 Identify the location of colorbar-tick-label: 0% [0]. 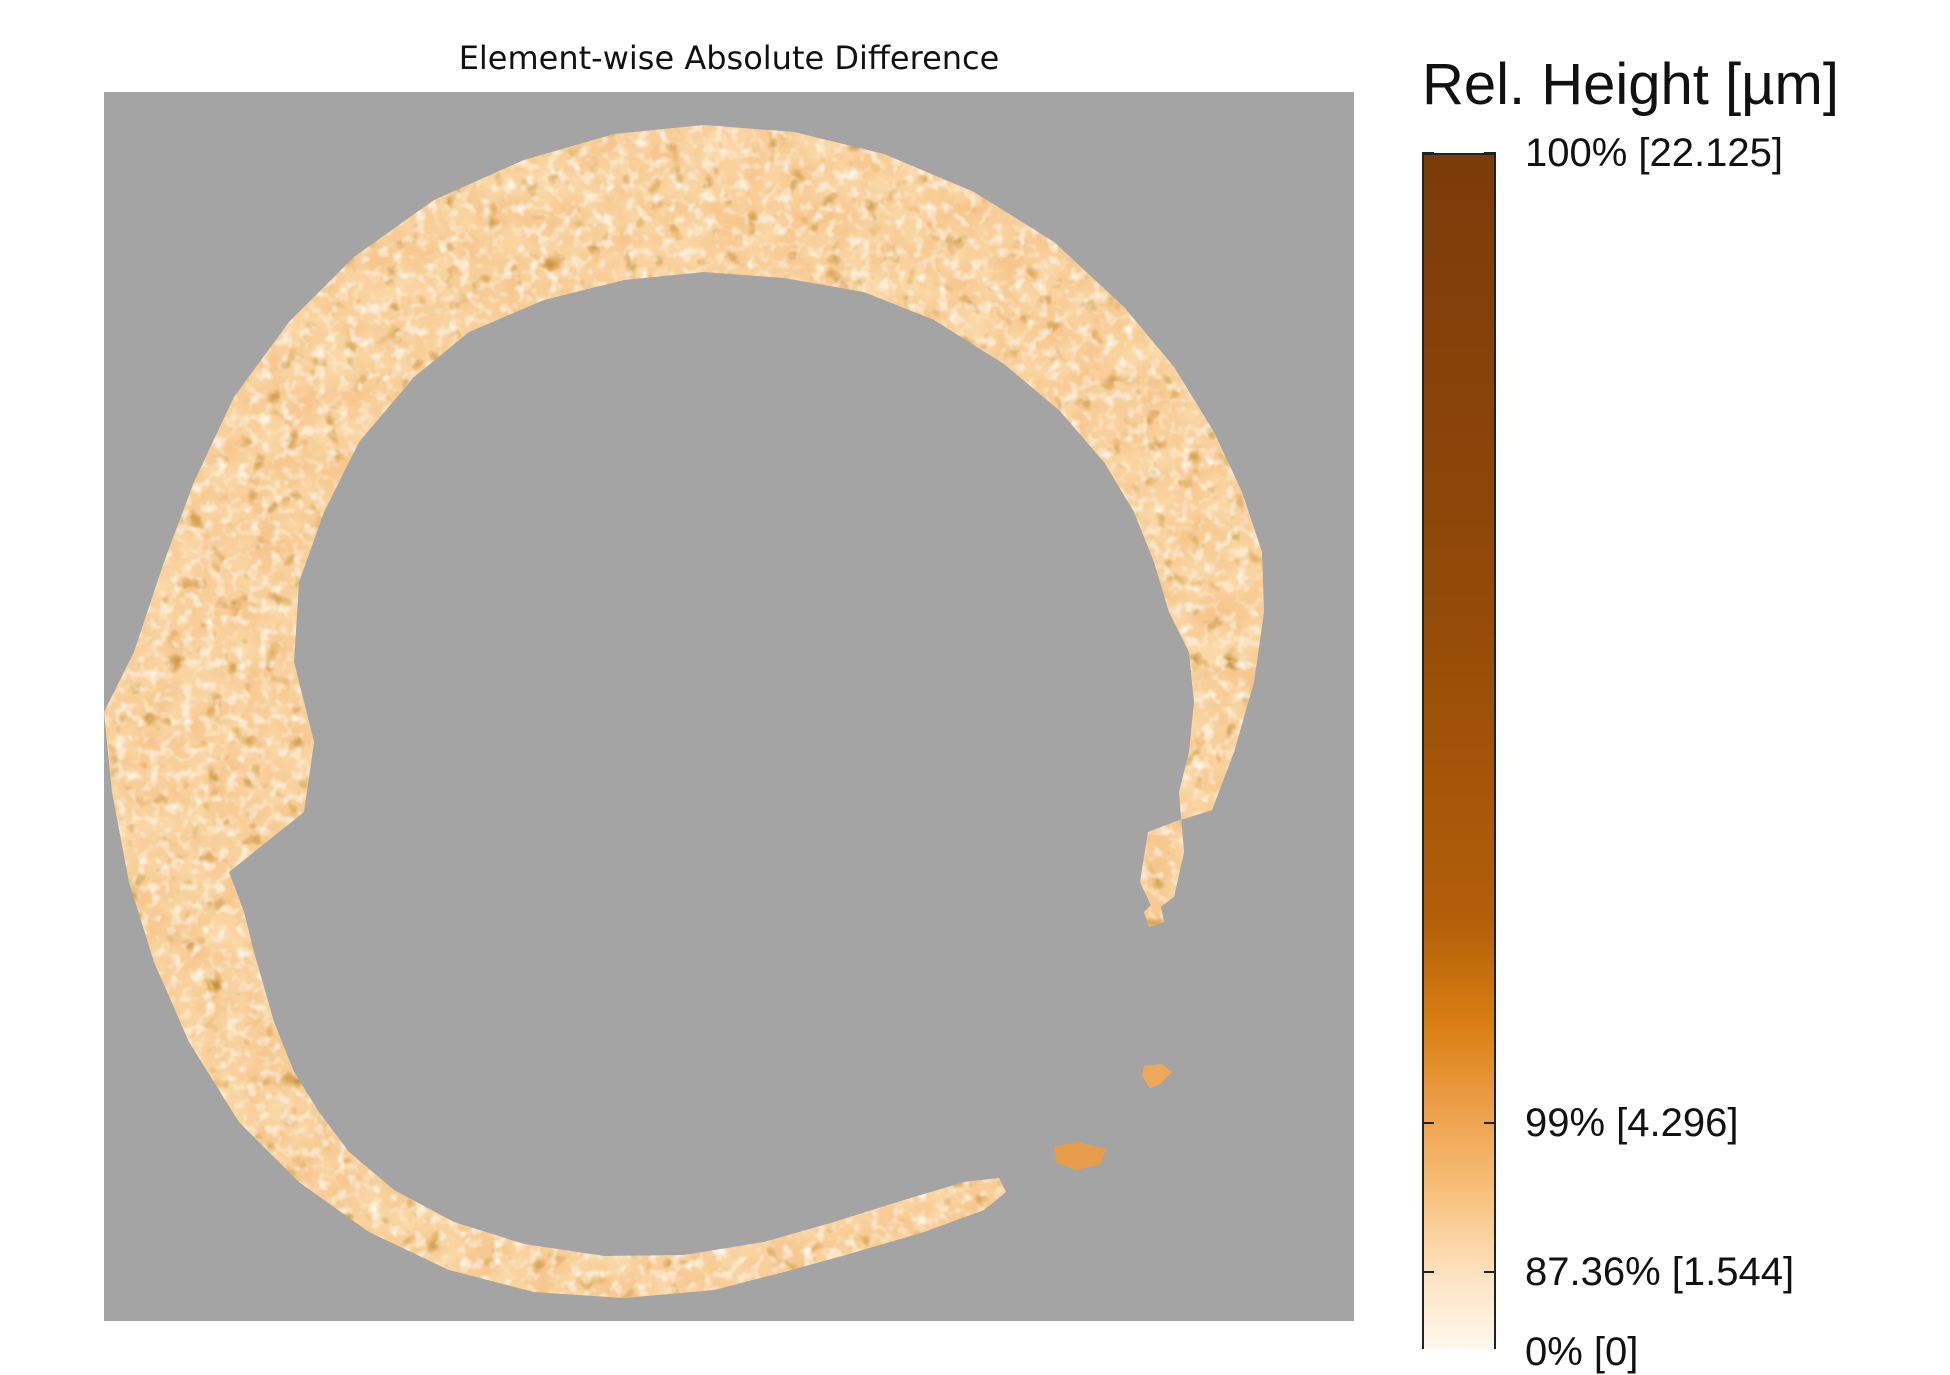
(1582, 1352).